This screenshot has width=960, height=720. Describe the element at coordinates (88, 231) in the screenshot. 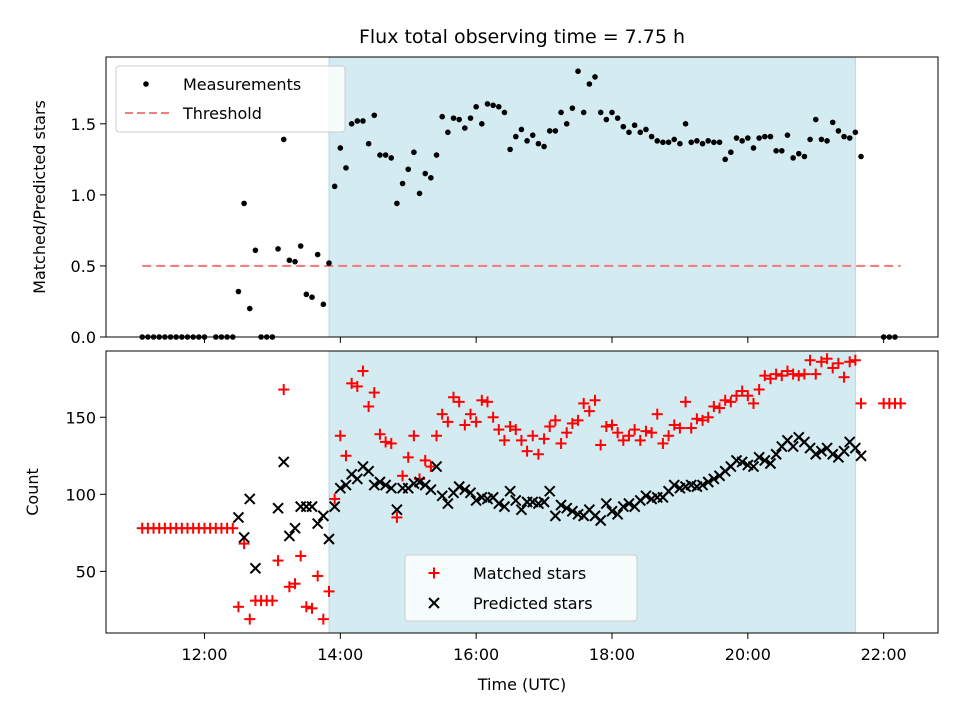

I see `top-y-axis: 0.0 0.5 1.0 1.5` at that location.